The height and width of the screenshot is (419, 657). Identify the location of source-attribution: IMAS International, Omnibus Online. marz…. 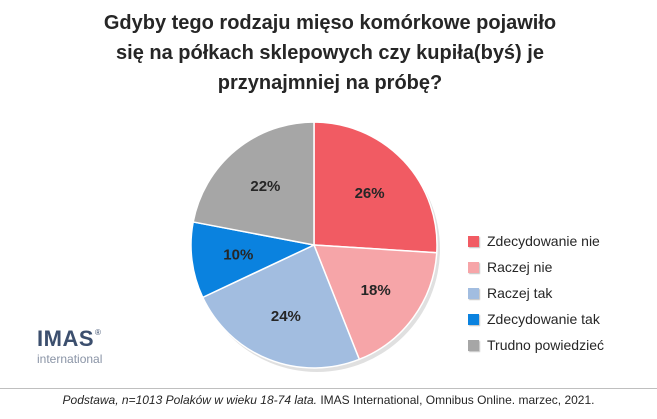
(456, 400).